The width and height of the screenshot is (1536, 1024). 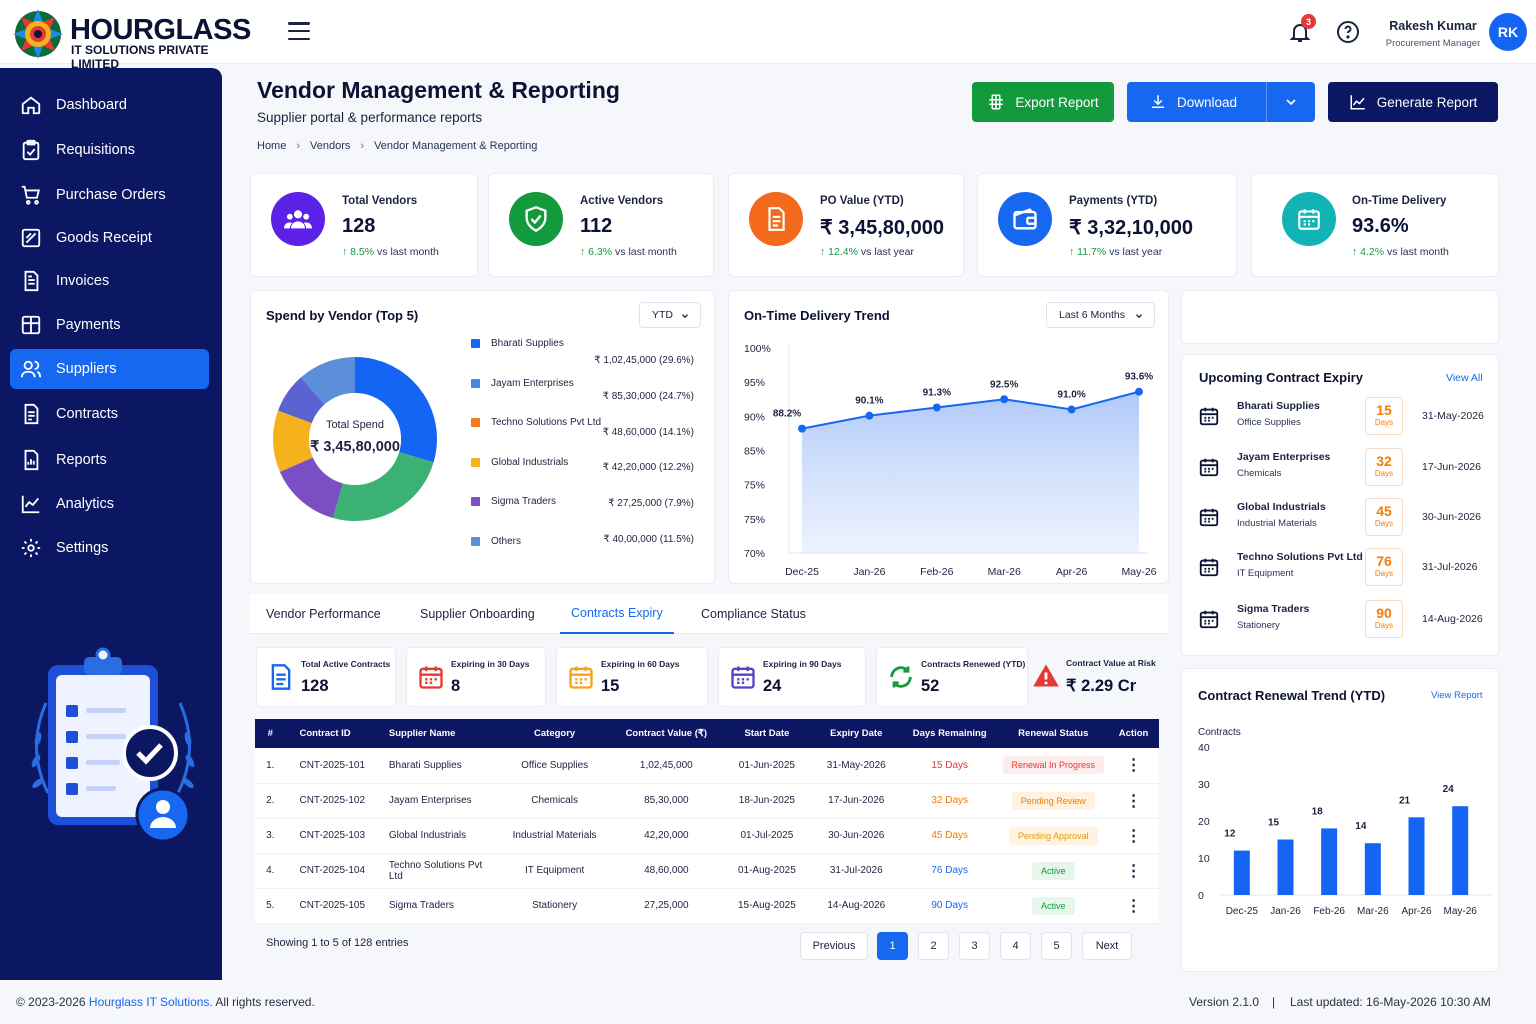 What do you see at coordinates (109, 325) in the screenshot?
I see `sidebar-item-payments: Payments` at bounding box center [109, 325].